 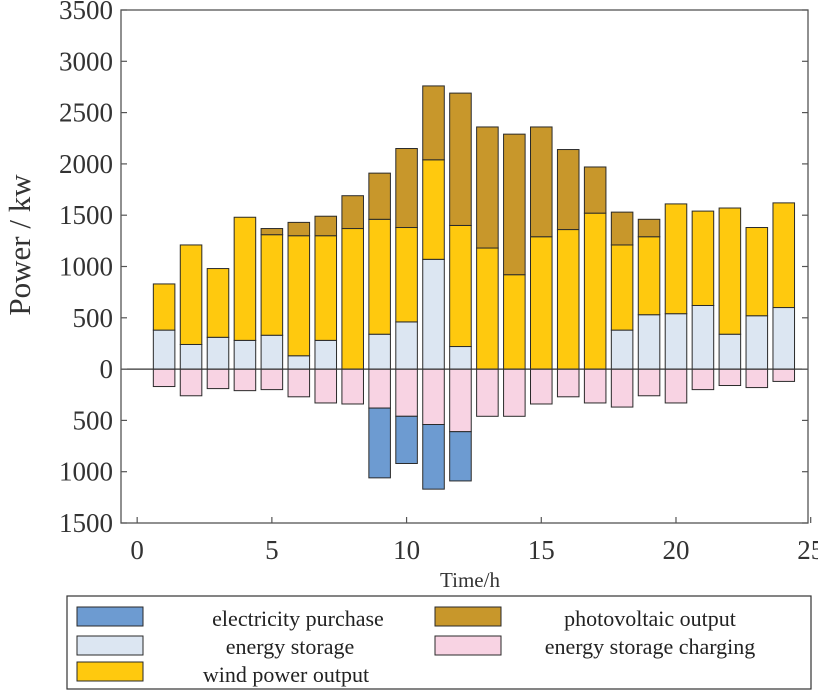 What do you see at coordinates (272, 232) in the screenshot?
I see `bar-photovoltaic-output-t5` at bounding box center [272, 232].